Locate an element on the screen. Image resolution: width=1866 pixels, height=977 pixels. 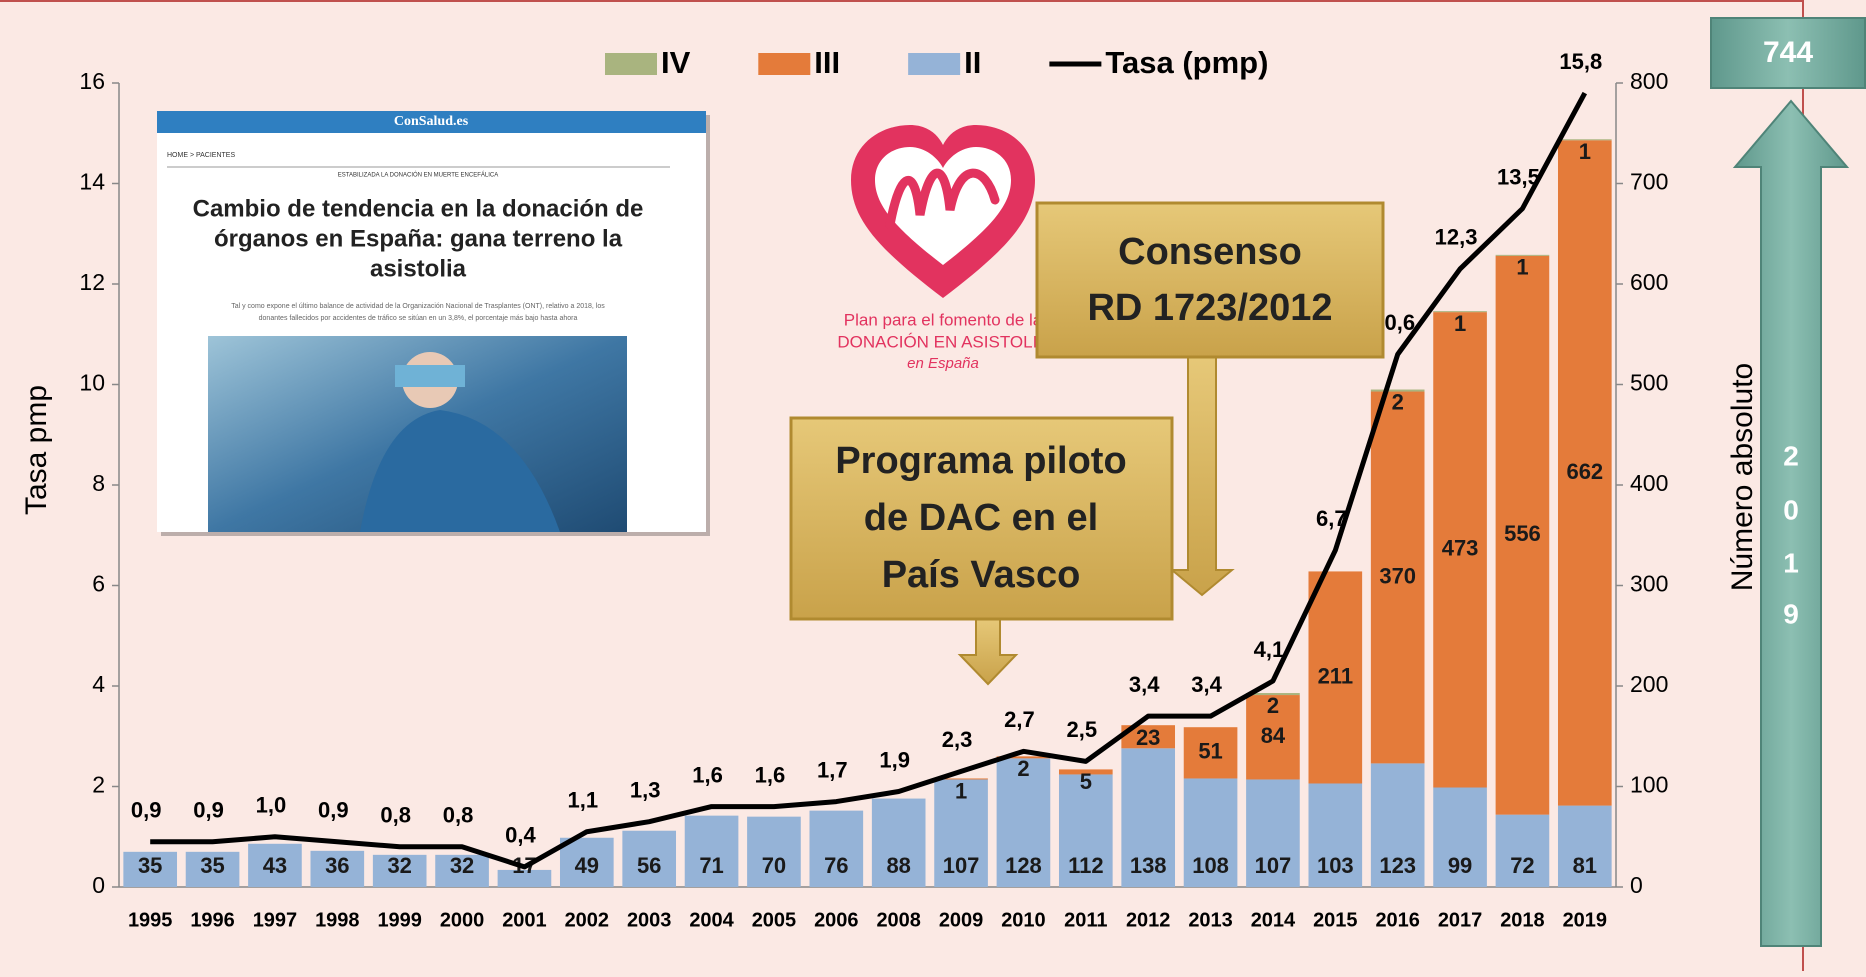
site-name: ConSalud.es is located at coordinates (431, 121).